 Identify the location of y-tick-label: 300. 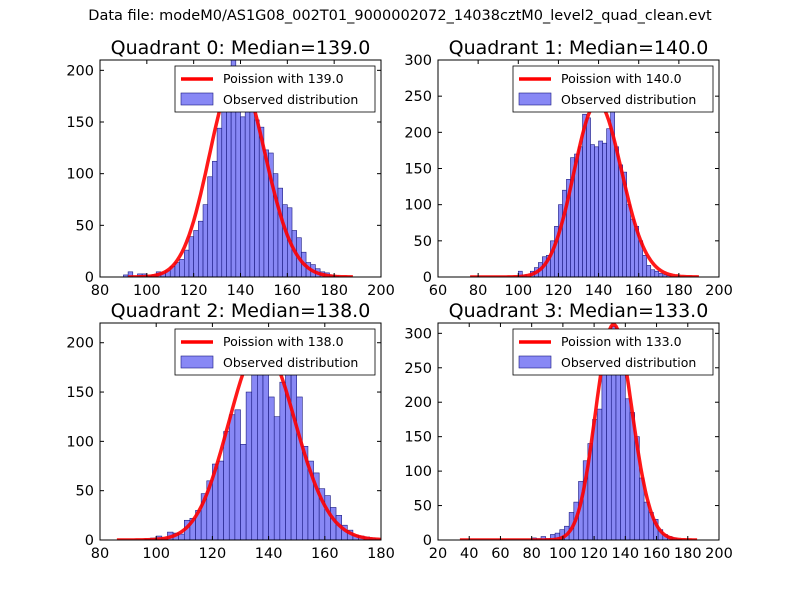
(418, 61).